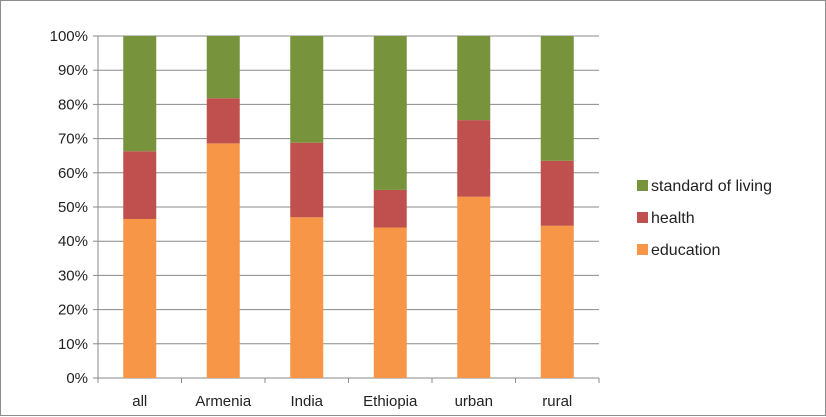 The height and width of the screenshot is (417, 826). What do you see at coordinates (557, 301) in the screenshot?
I see `bar-segment-education-rural` at bounding box center [557, 301].